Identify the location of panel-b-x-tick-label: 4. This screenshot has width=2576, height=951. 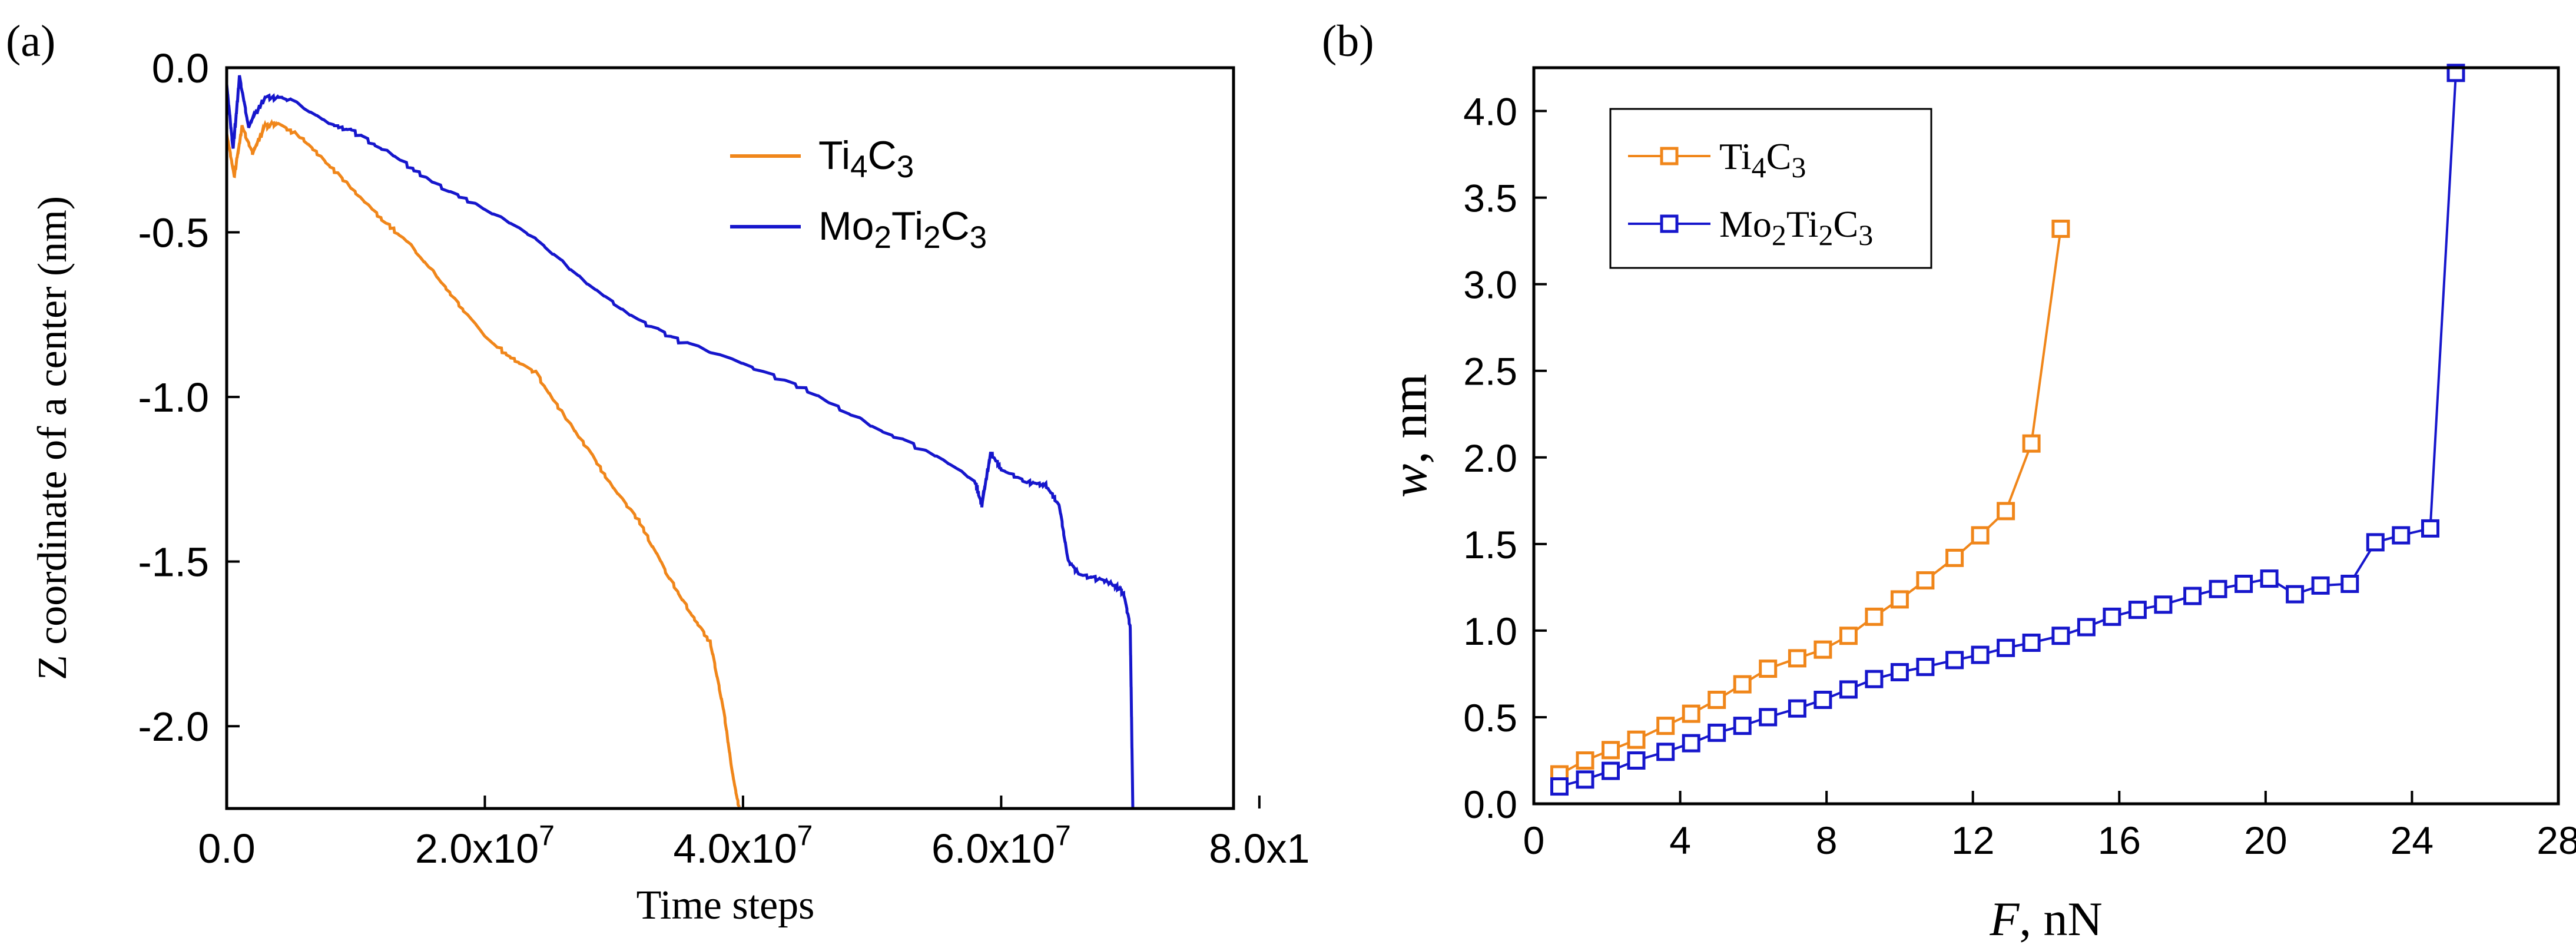
(1680, 840).